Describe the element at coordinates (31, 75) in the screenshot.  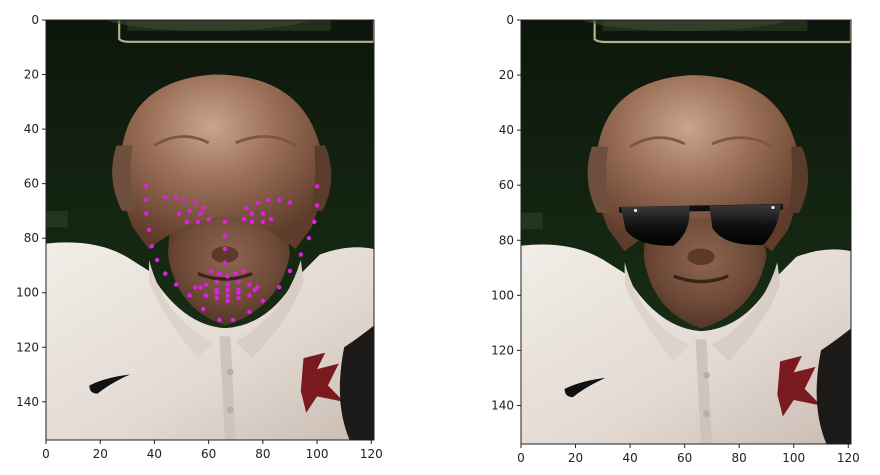
I see `left-y-tick-label: 20` at that location.